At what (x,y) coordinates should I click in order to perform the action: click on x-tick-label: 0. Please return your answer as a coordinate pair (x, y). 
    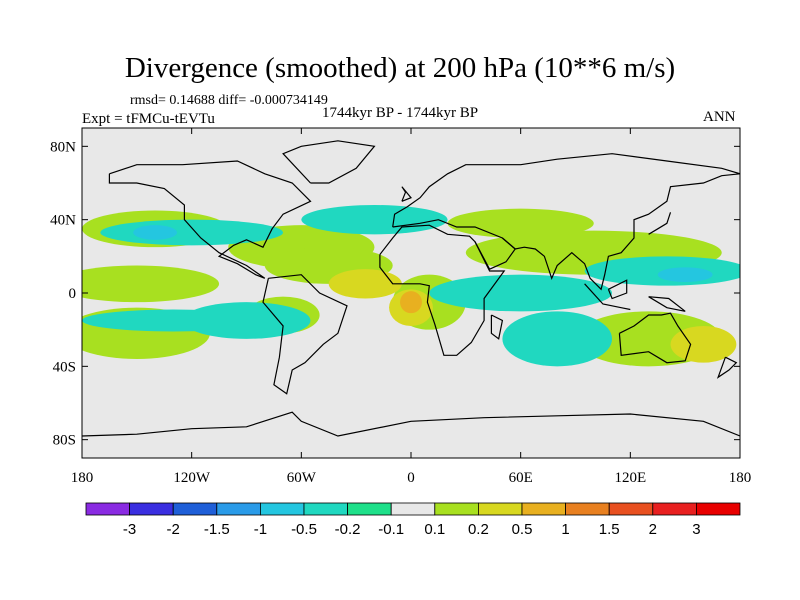
    Looking at the image, I should click on (411, 478).